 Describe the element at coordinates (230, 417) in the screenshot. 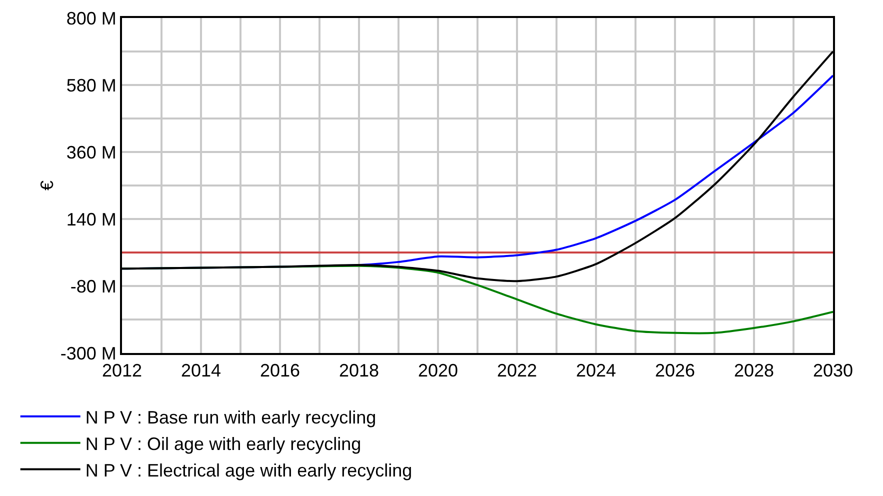

I see `legend-label: N P V : Base run with early recycling` at that location.